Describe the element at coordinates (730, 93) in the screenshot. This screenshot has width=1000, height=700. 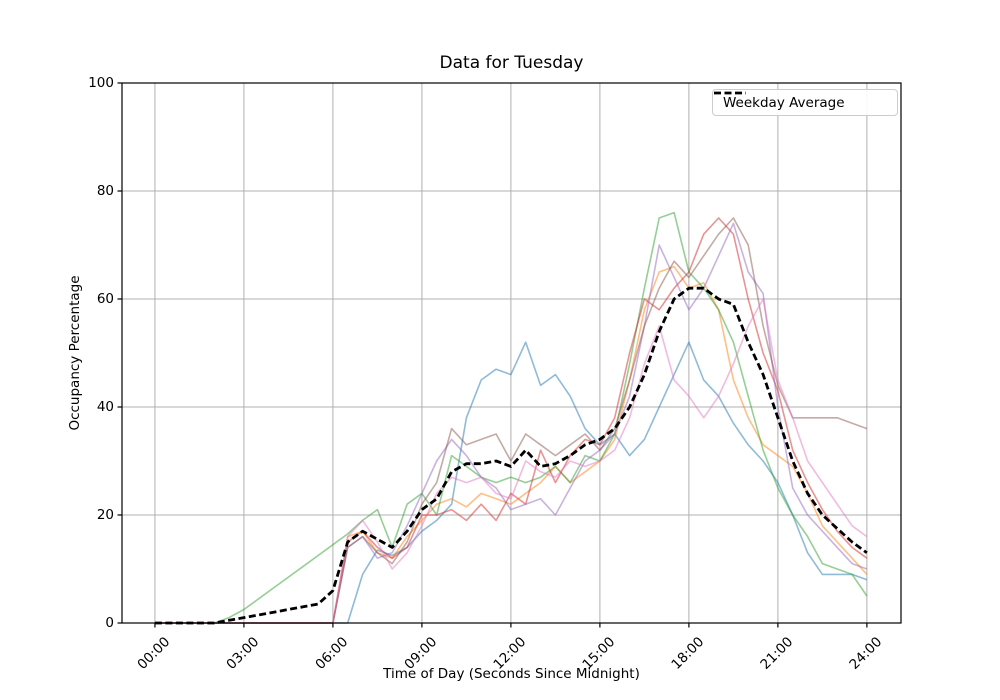
I see `legend-dash-sample-icon` at that location.